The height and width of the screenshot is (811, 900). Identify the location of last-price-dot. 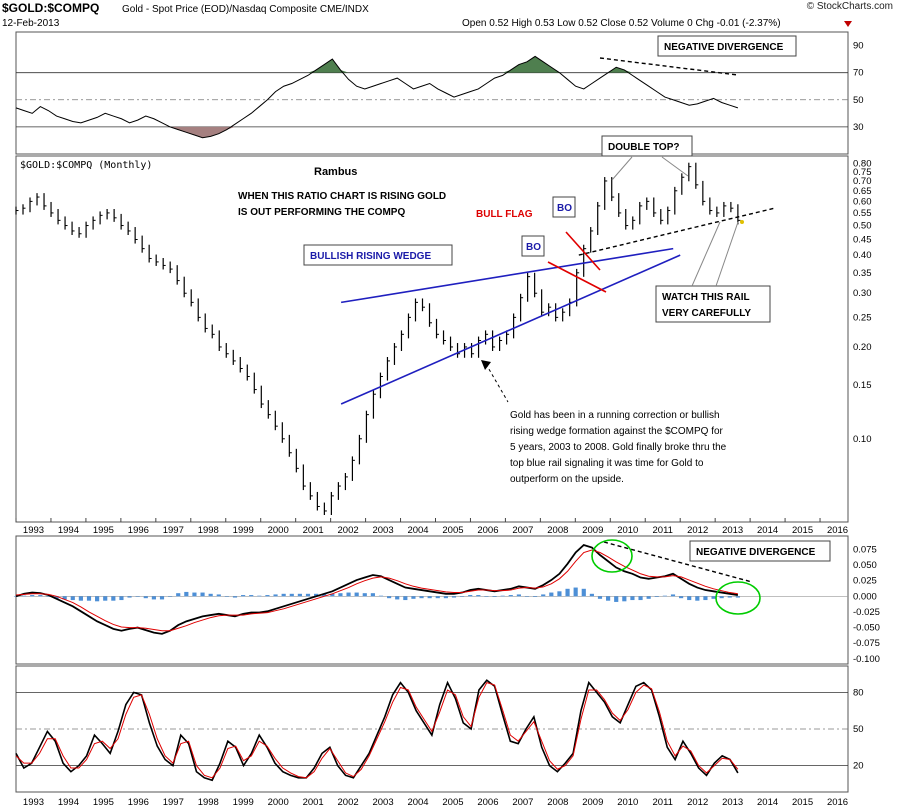
(742, 222).